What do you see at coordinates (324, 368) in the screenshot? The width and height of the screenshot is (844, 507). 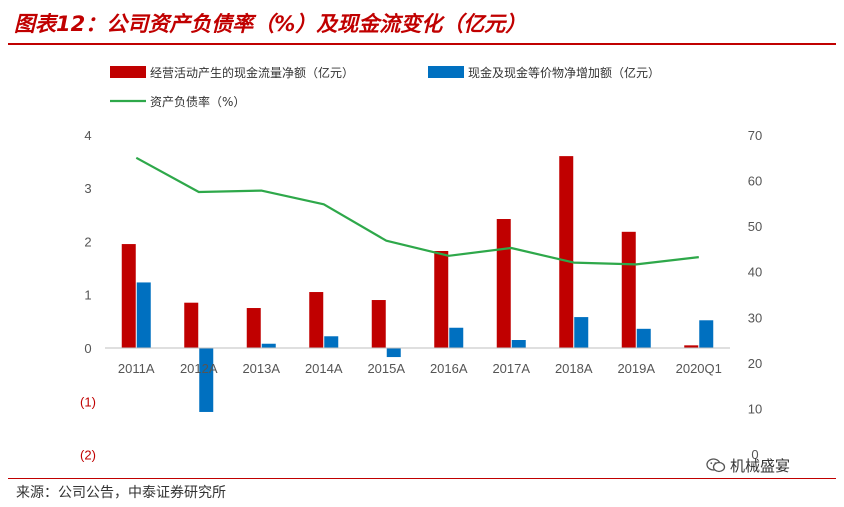 I see `category-label: 2014A` at bounding box center [324, 368].